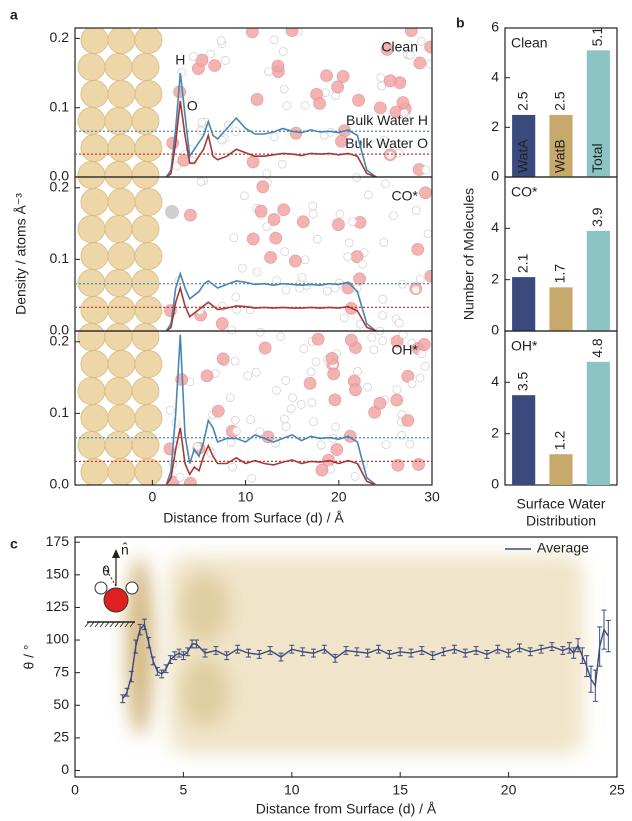 The width and height of the screenshot is (632, 821). Describe the element at coordinates (617, 790) in the screenshot. I see `x-tick-label: 25` at that location.